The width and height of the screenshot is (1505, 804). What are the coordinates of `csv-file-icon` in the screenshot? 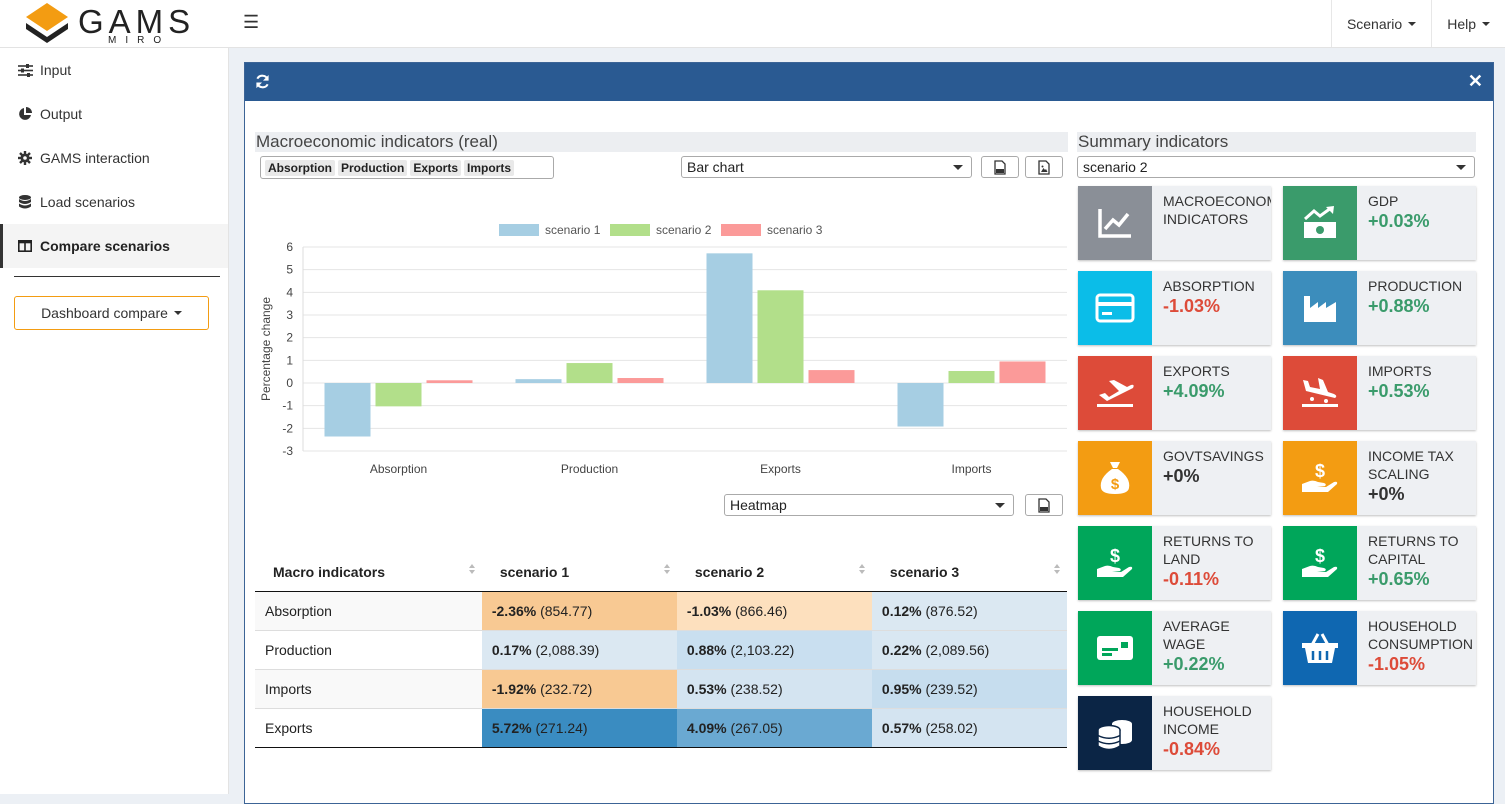 It's located at (1044, 505).